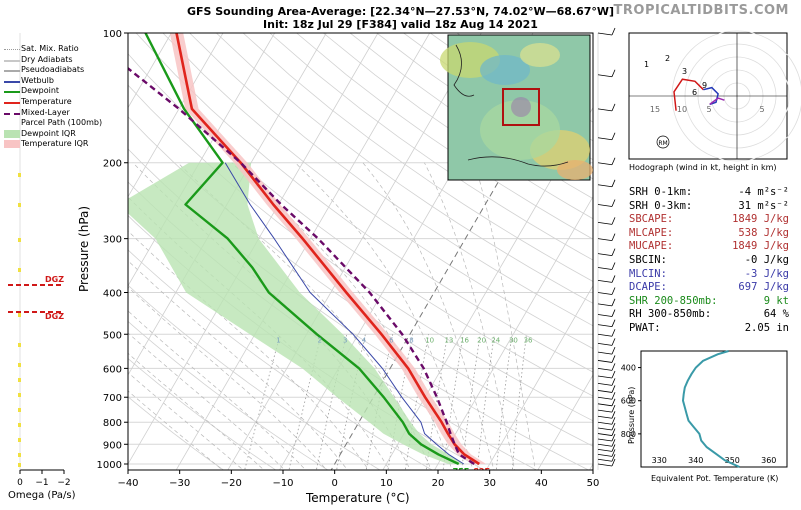 The image size is (801, 510). What do you see at coordinates (709, 329) in the screenshot?
I see `index-row: PWAT: 2.05 in` at bounding box center [709, 329].